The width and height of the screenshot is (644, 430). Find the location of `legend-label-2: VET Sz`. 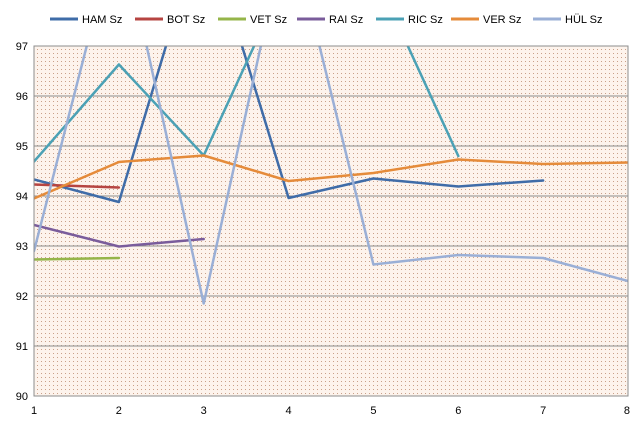

legend-label-2: VET Sz is located at coordinates (268, 20).